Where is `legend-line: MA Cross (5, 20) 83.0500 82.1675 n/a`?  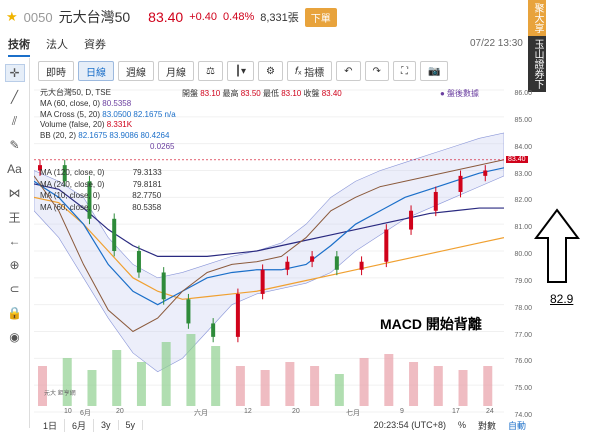
legend-line: MA Cross (5, 20) 83.0500 82.1675 n/a is located at coordinates (108, 115).